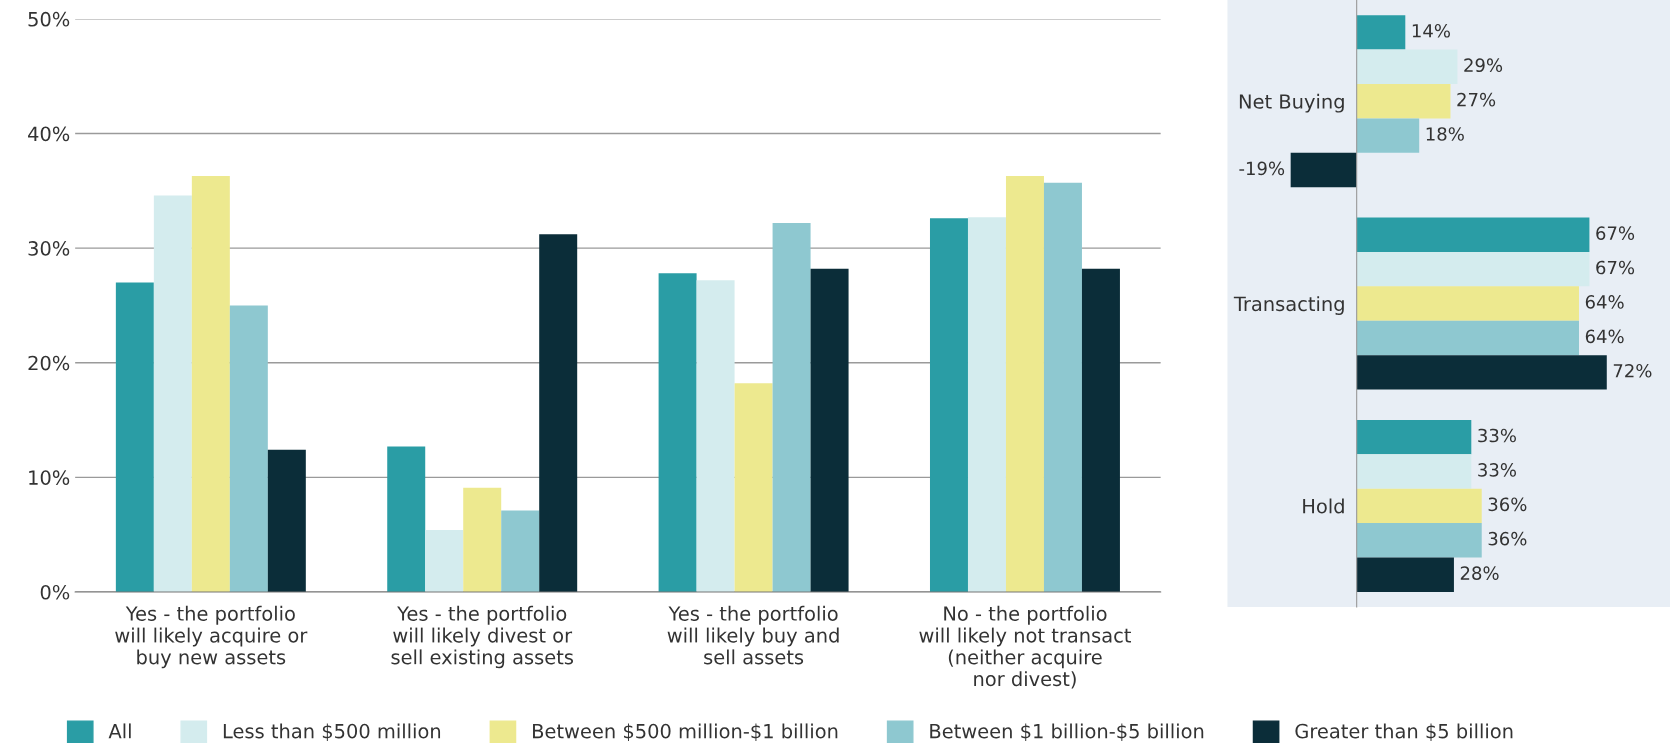  What do you see at coordinates (1291, 103) in the screenshot?
I see `y-tick-label: Net Buying` at bounding box center [1291, 103].